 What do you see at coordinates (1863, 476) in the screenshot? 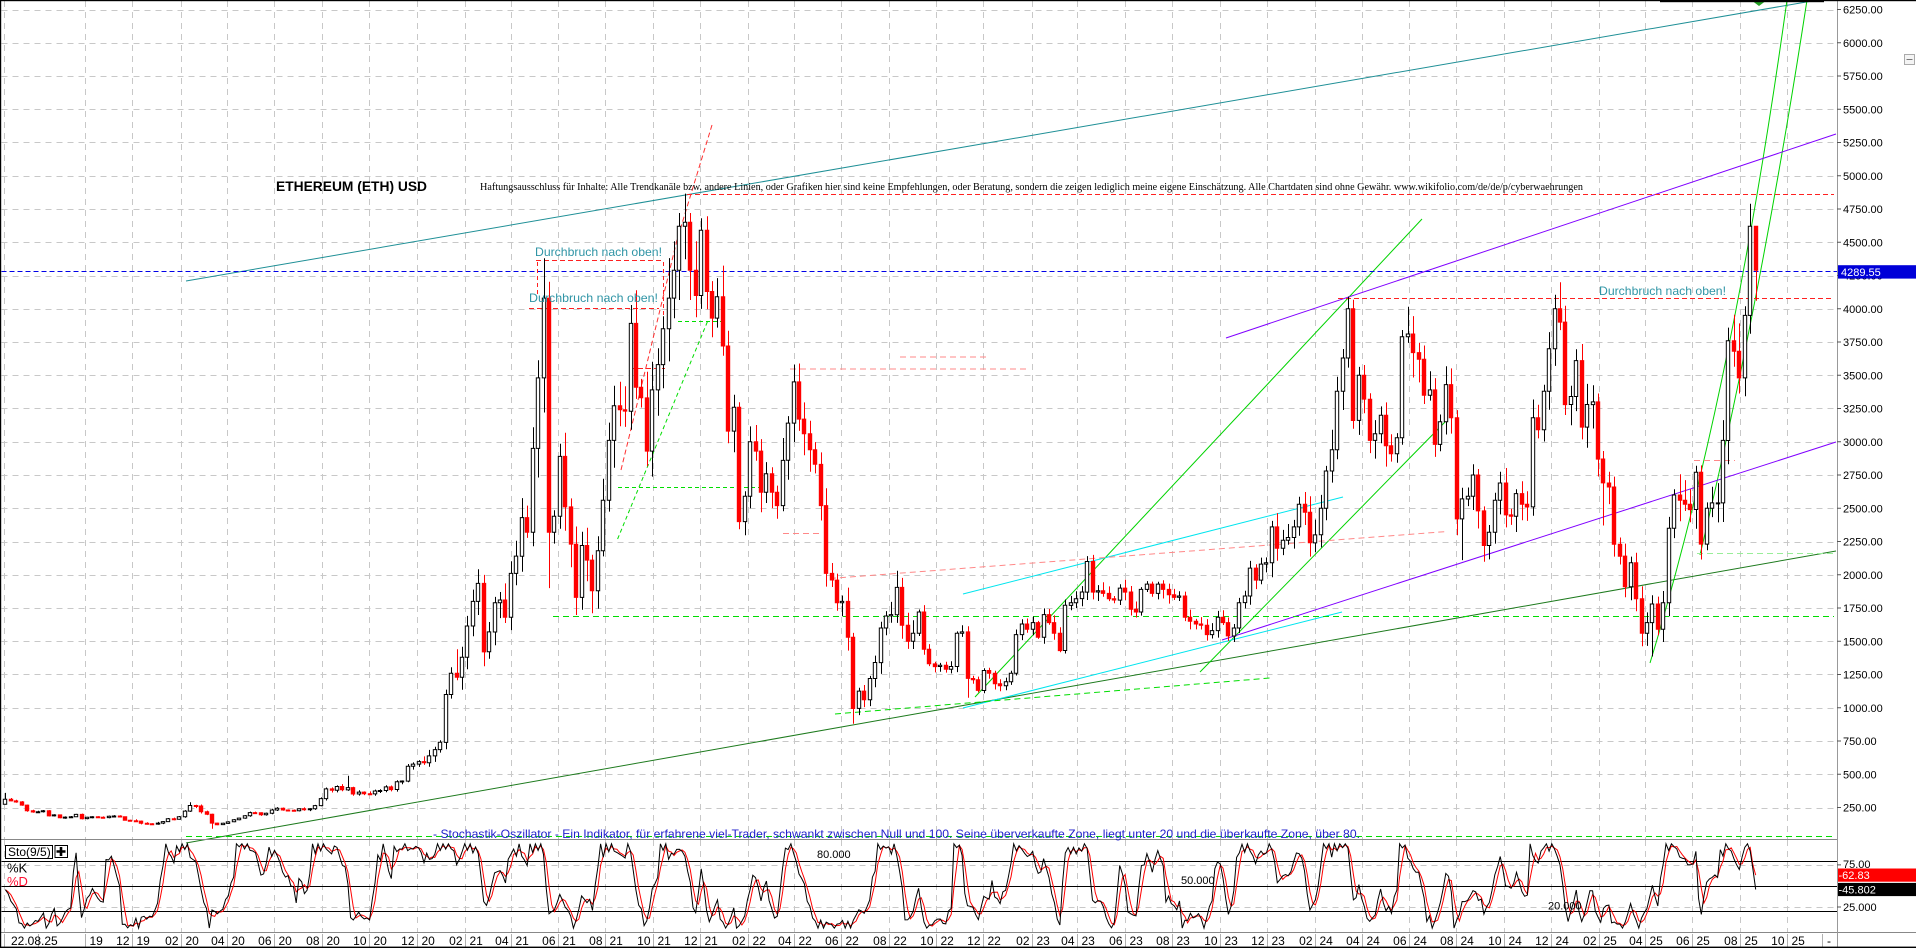
I see `svg-text: 2750.00` at bounding box center [1863, 476].